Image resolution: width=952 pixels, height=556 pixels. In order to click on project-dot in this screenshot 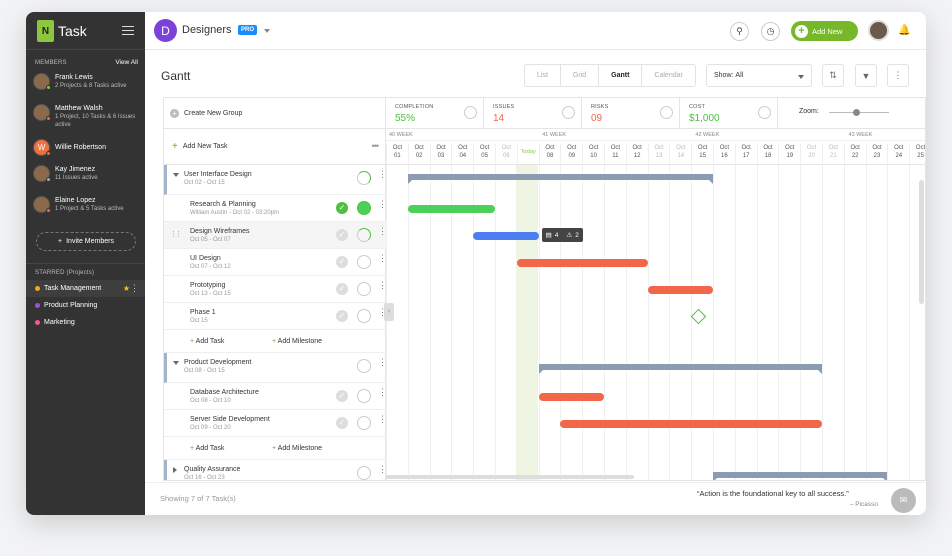, I will do `click(37, 288)`.